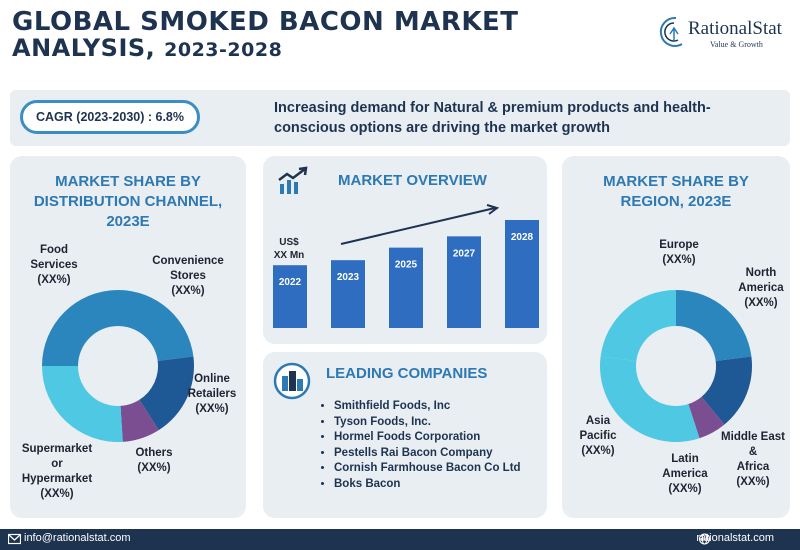 The width and height of the screenshot is (800, 550). I want to click on overview-title: MARKET OVERVIEW, so click(412, 180).